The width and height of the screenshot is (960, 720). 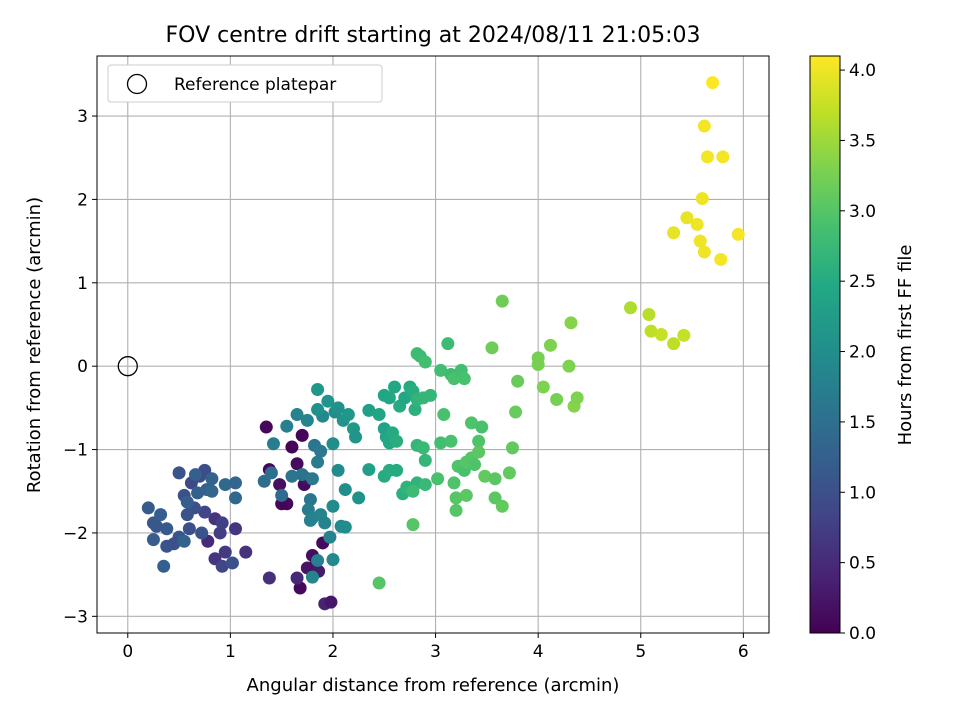 What do you see at coordinates (34, 345) in the screenshot?
I see `y-axis-label: Rotation from reference (arcmin)` at bounding box center [34, 345].